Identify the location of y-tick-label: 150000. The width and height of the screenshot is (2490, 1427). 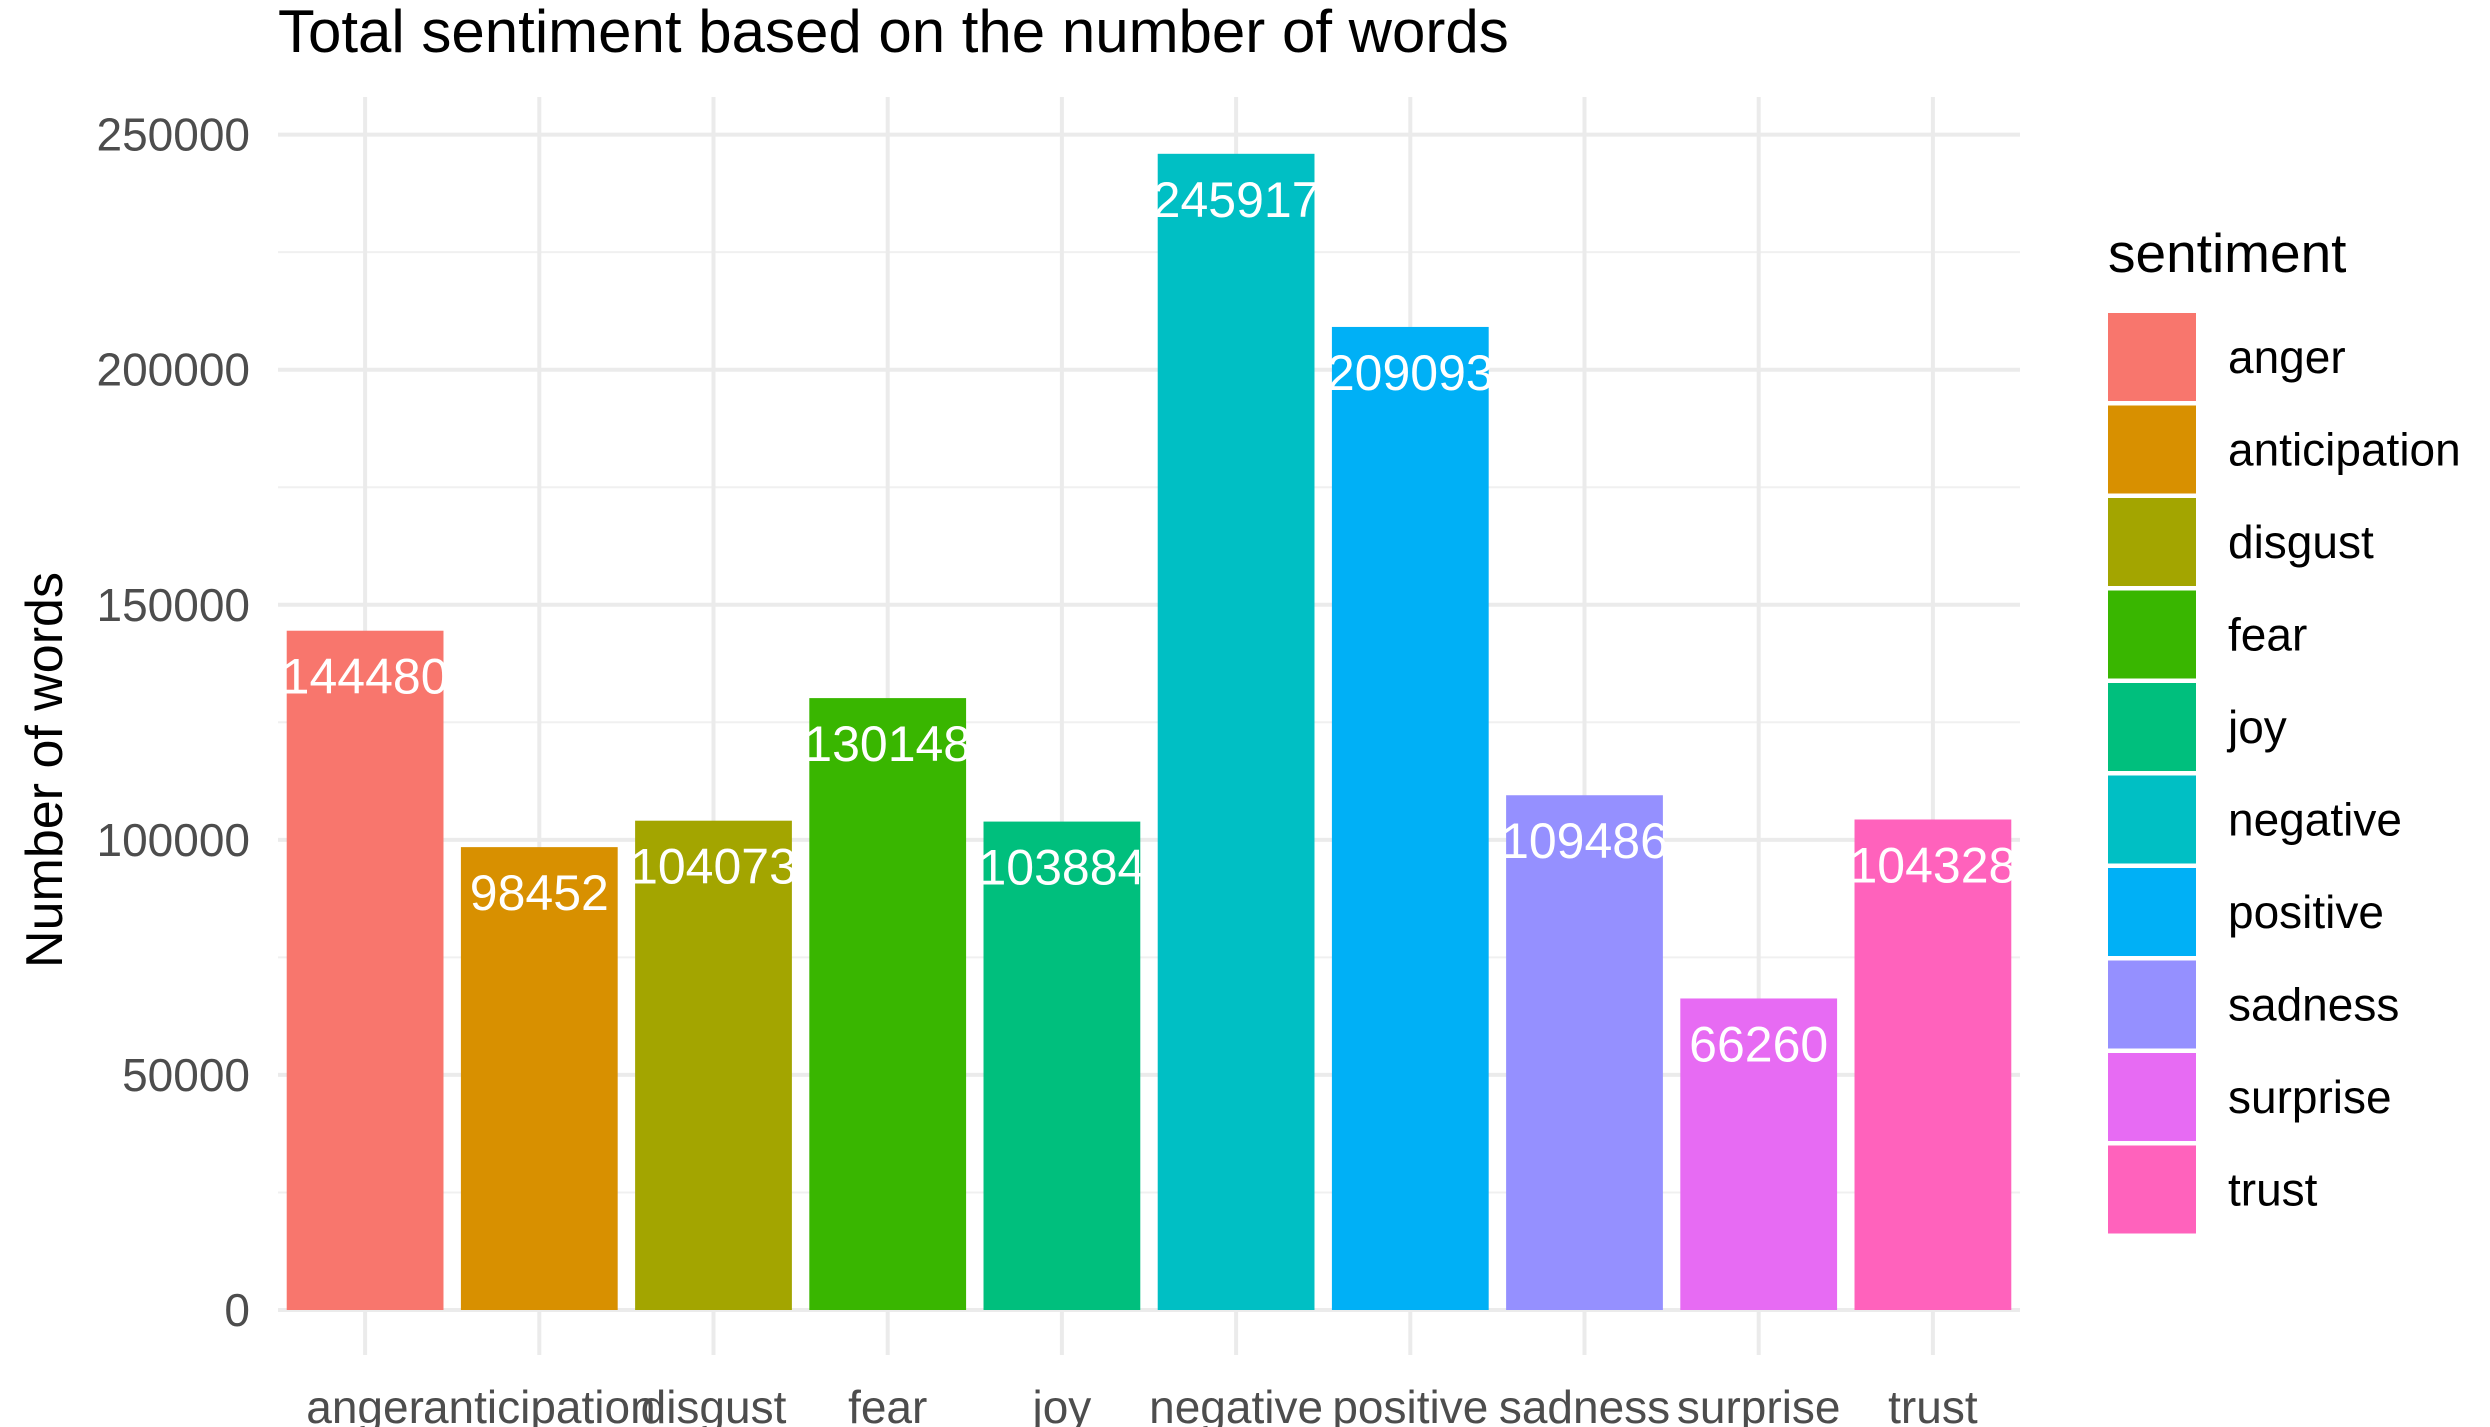
(174, 605).